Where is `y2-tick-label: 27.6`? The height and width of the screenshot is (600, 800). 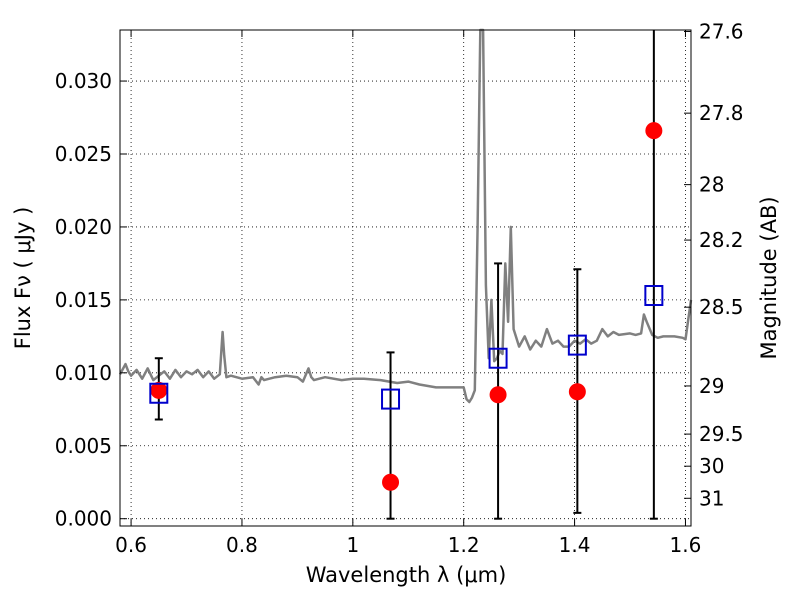
y2-tick-label: 27.6 is located at coordinates (721, 31).